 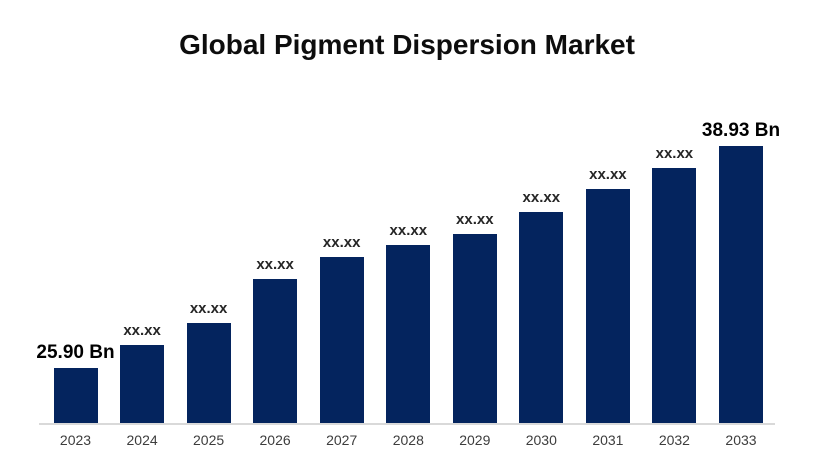 I want to click on x-axis-tick-label: 2031, so click(x=608, y=440).